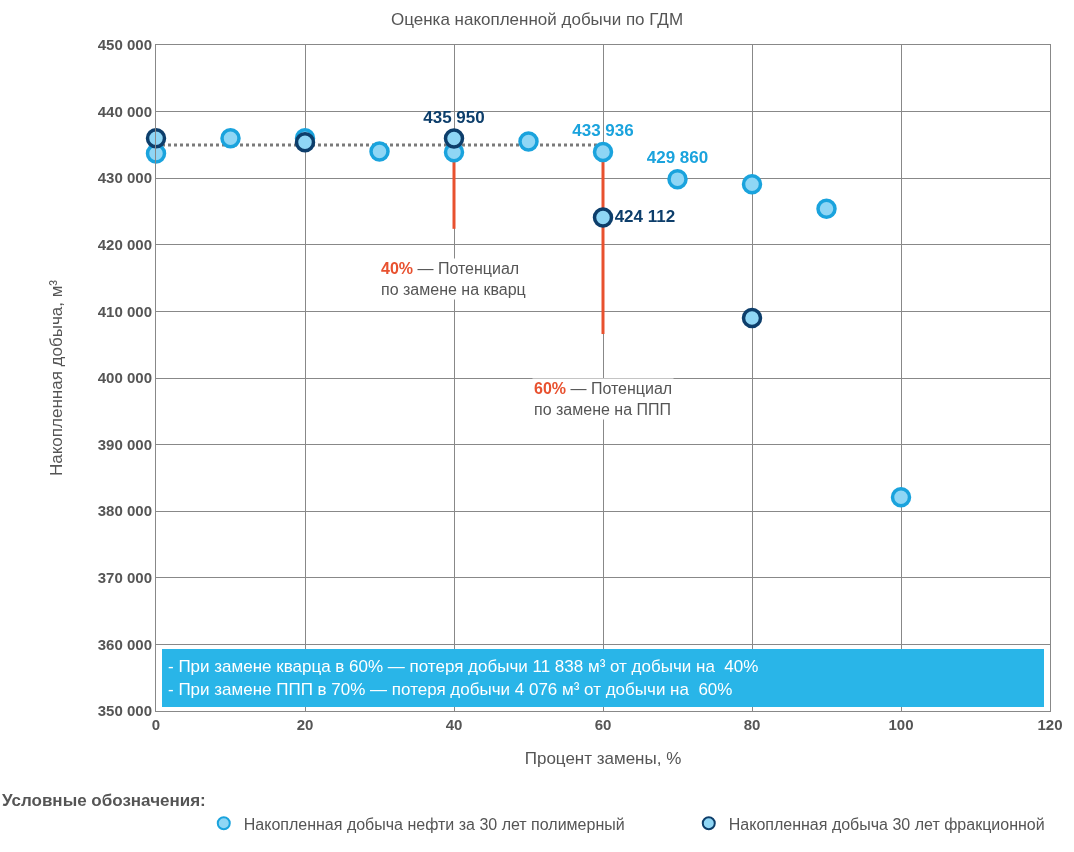 The height and width of the screenshot is (852, 1074). I want to click on legend-label: Накопленная добыча нефти за 30 лет полимерный, so click(434, 824).